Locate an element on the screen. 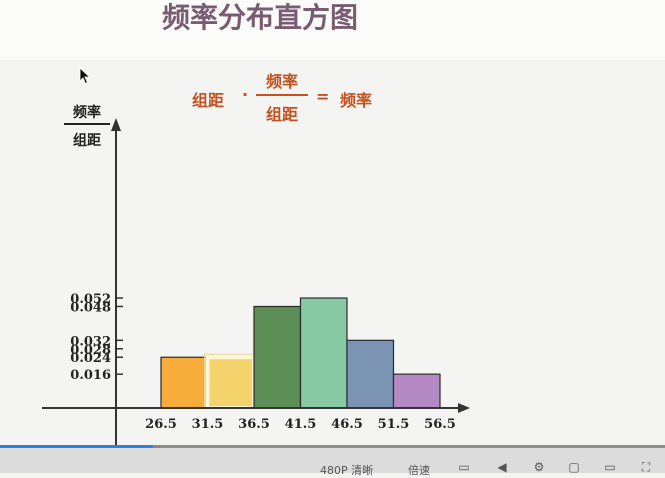 Image resolution: width=665 pixels, height=478 pixels. y-tick-label: 0.048 is located at coordinates (90, 307).